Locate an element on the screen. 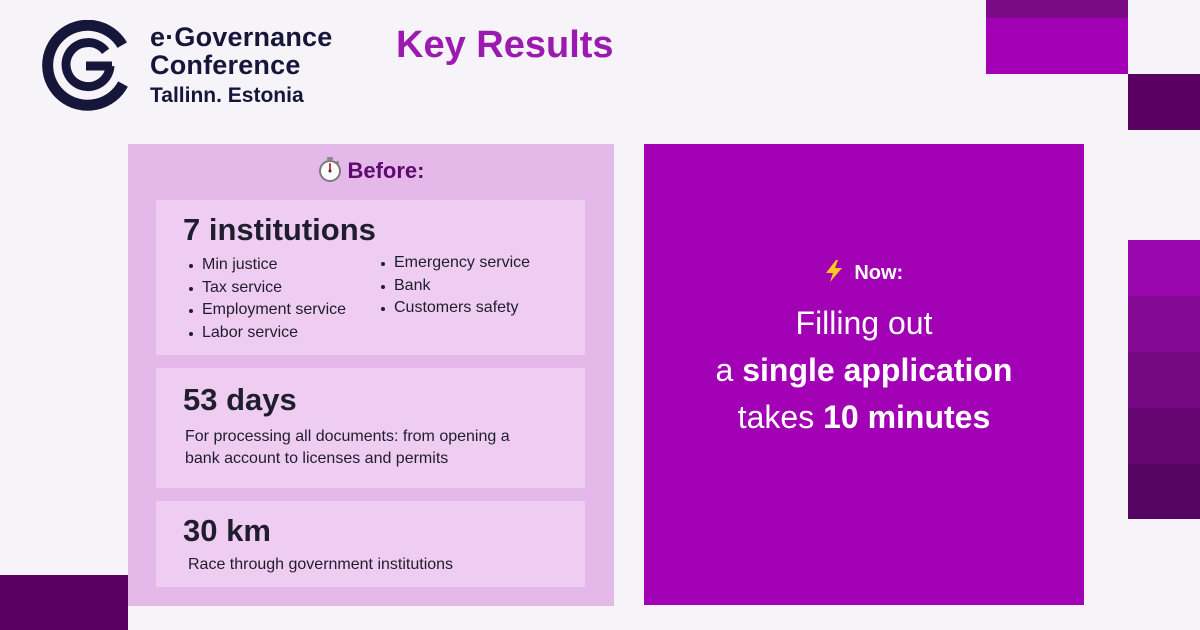 The image size is (1200, 630). now-heading: Now: is located at coordinates (864, 272).